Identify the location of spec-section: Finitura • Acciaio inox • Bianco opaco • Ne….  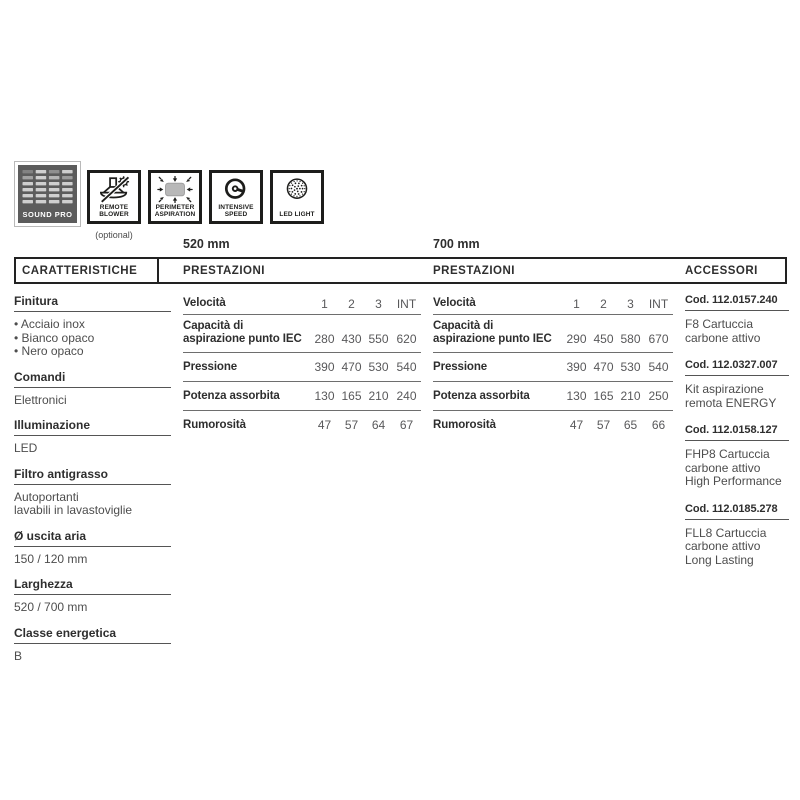
(92, 326).